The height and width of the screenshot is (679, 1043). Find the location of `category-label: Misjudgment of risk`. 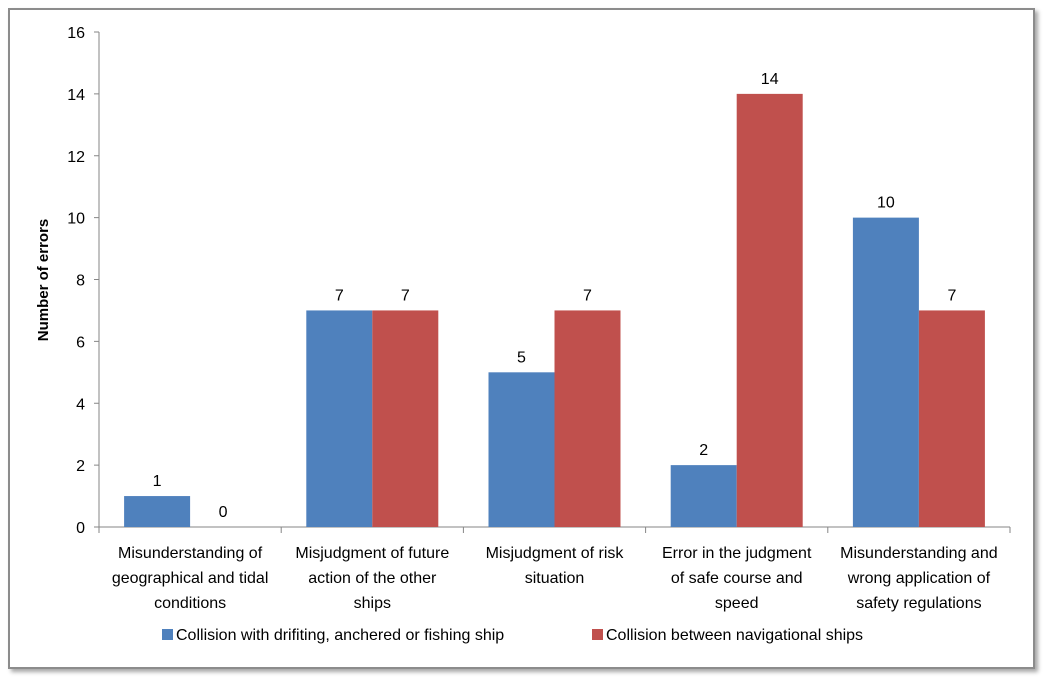

category-label: Misjudgment of risk is located at coordinates (555, 553).